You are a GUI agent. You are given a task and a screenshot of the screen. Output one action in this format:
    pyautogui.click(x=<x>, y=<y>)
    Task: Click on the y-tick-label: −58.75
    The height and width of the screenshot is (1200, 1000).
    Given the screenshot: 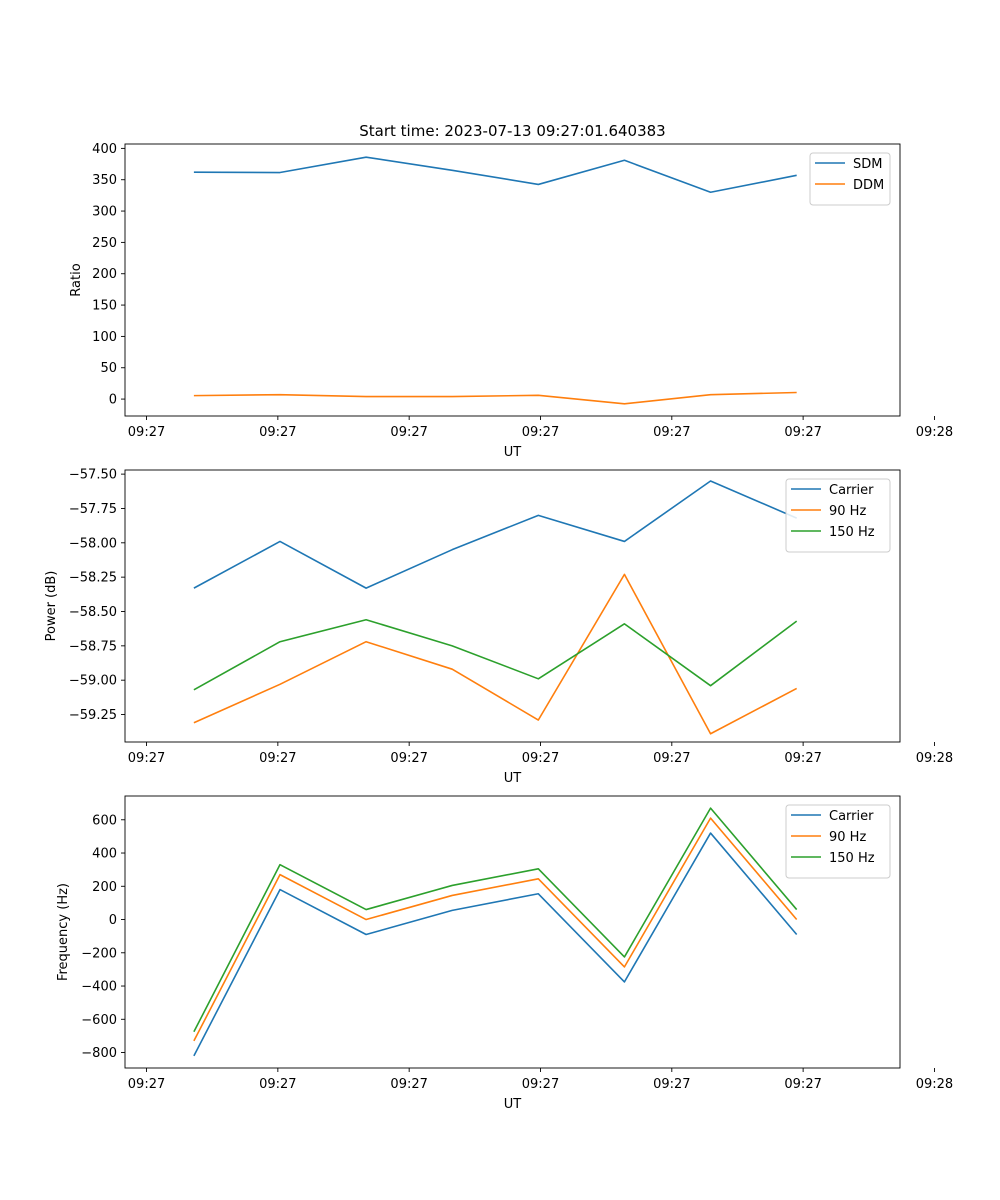 What is the action you would take?
    pyautogui.click(x=93, y=646)
    